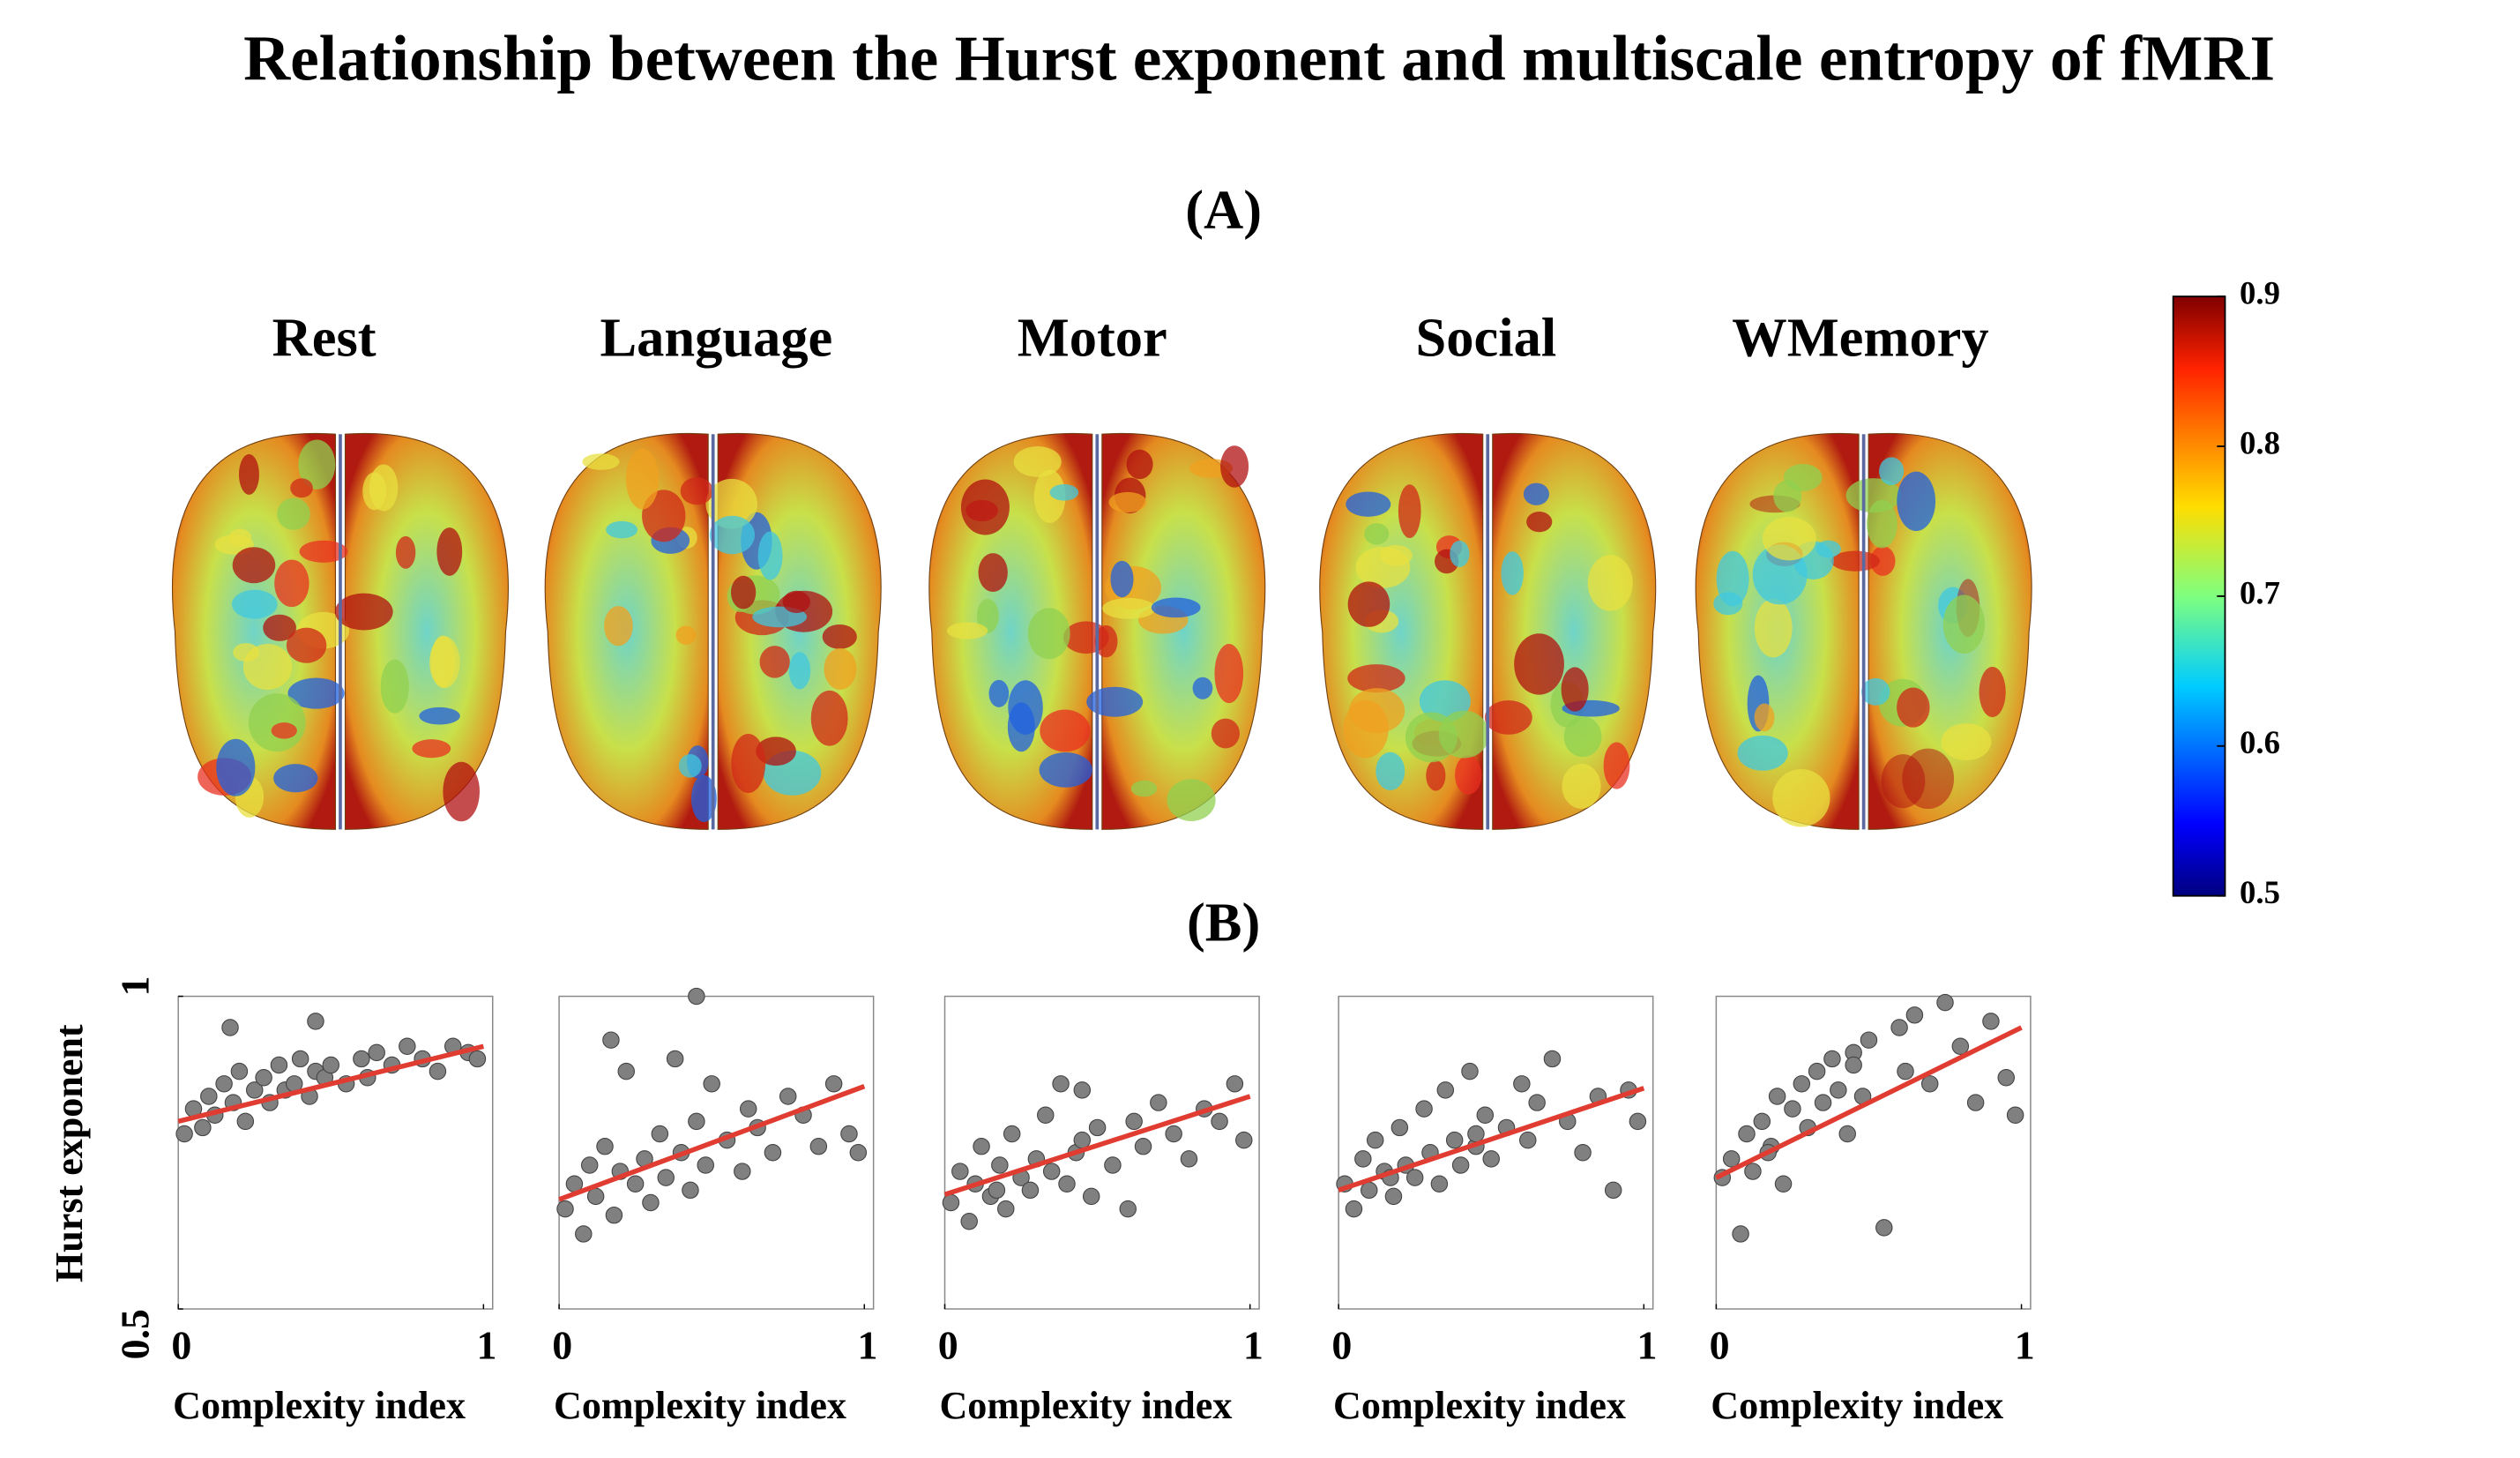  Describe the element at coordinates (1092, 338) in the screenshot. I see `condition-title: Motor` at that location.